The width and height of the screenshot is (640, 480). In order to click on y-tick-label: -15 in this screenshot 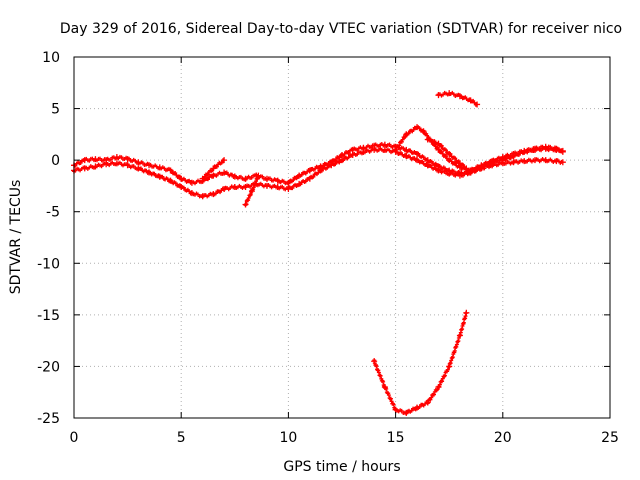, I will do `click(48, 316)`.